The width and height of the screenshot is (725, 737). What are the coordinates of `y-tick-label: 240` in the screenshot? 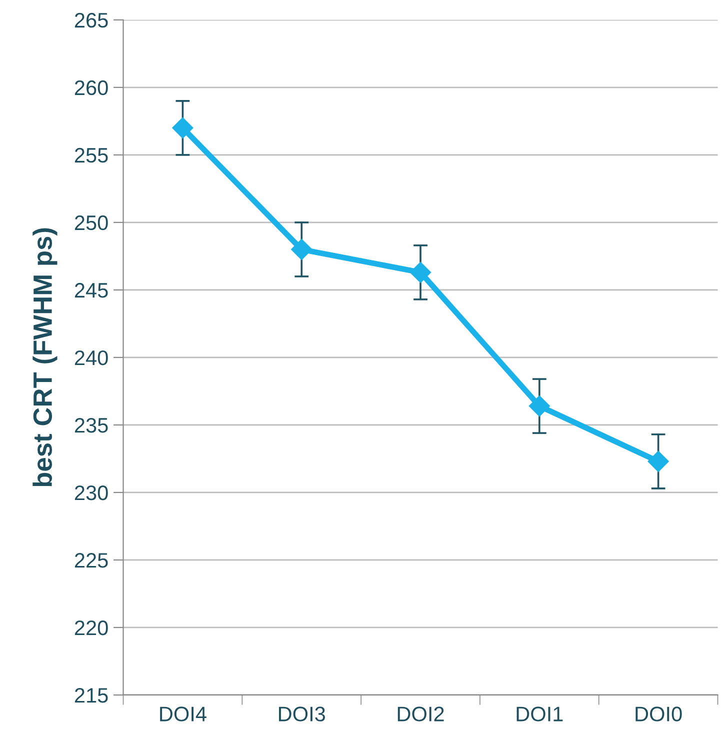 It's located at (91, 358).